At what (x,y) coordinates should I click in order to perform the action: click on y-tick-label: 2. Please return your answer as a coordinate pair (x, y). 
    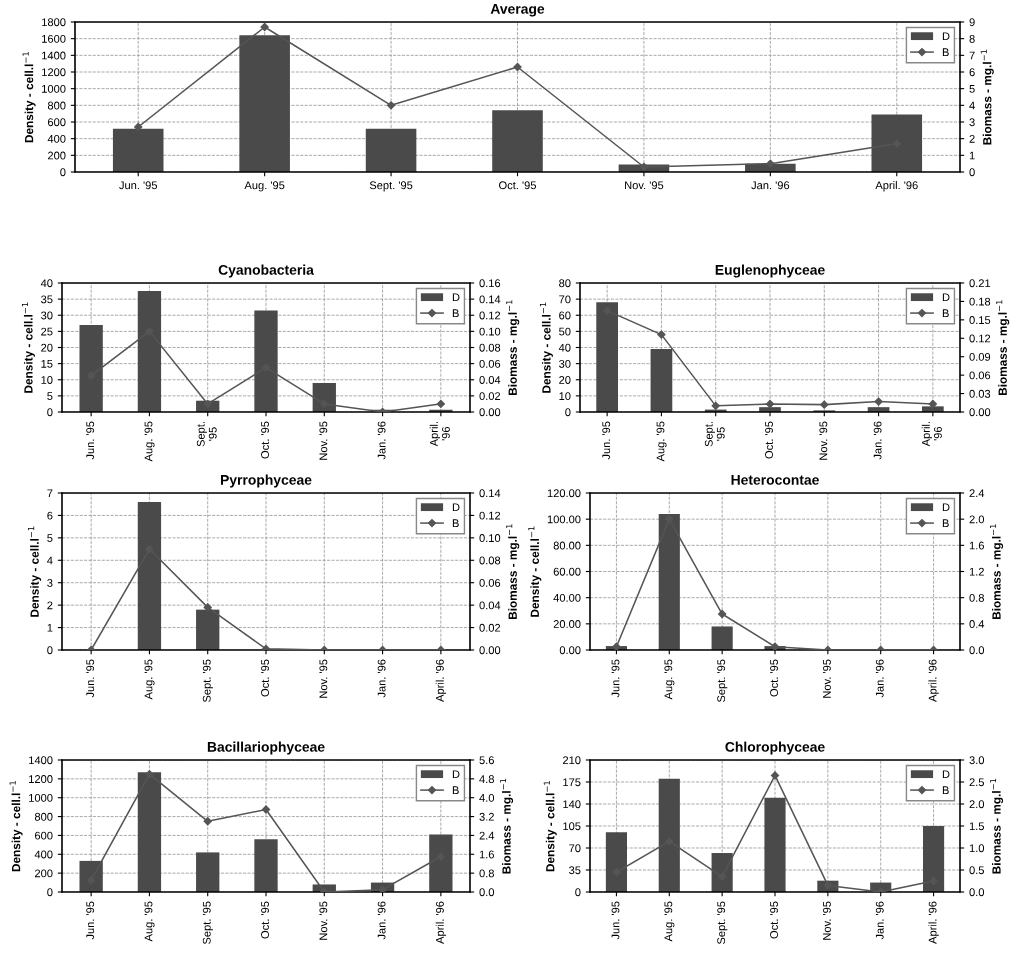
    Looking at the image, I should click on (50, 605).